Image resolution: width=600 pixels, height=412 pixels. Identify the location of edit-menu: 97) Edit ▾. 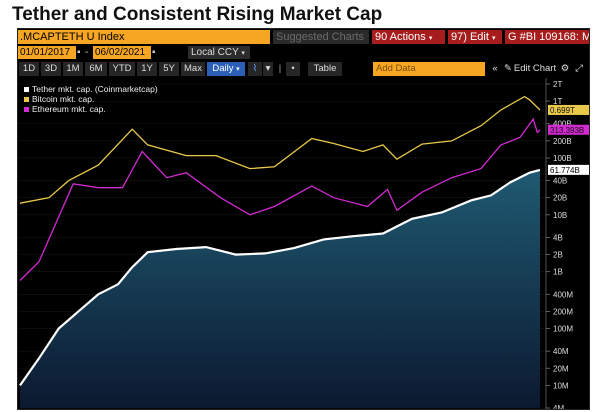
(475, 37).